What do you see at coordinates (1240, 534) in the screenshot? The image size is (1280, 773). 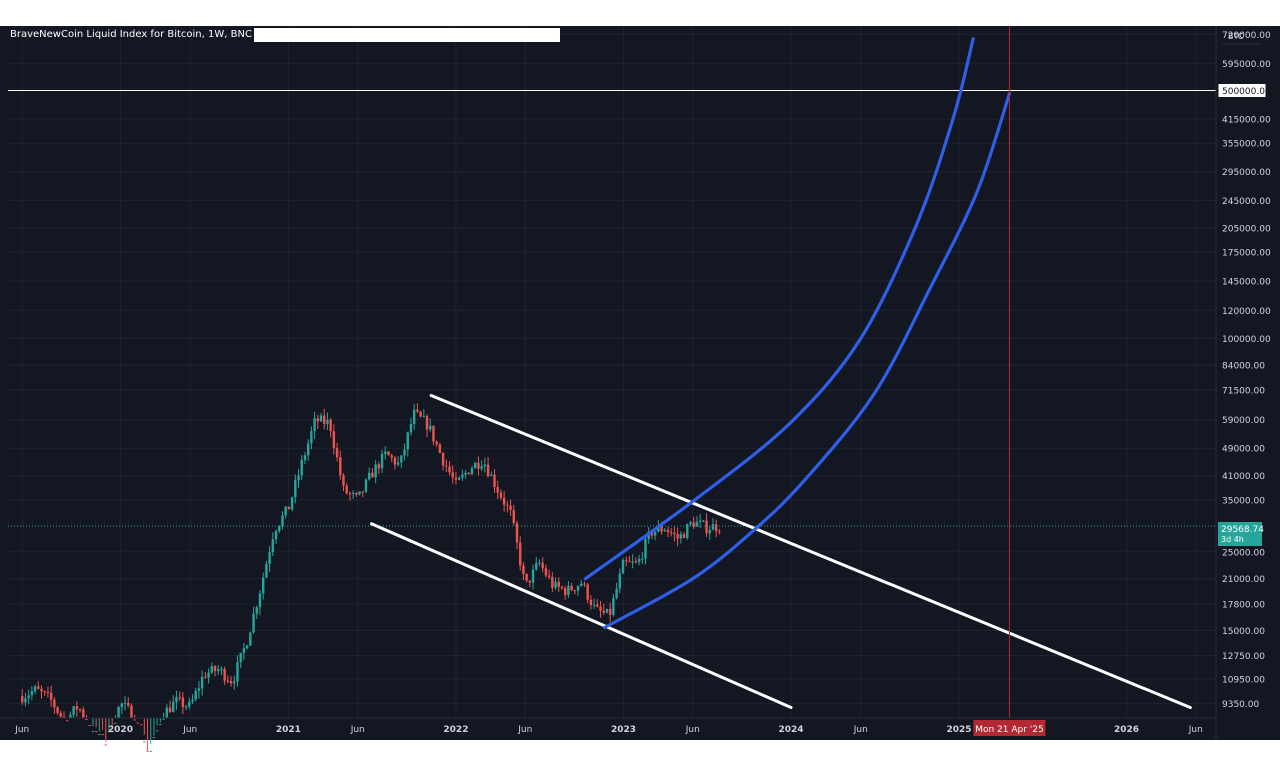 I see `last-price-box` at bounding box center [1240, 534].